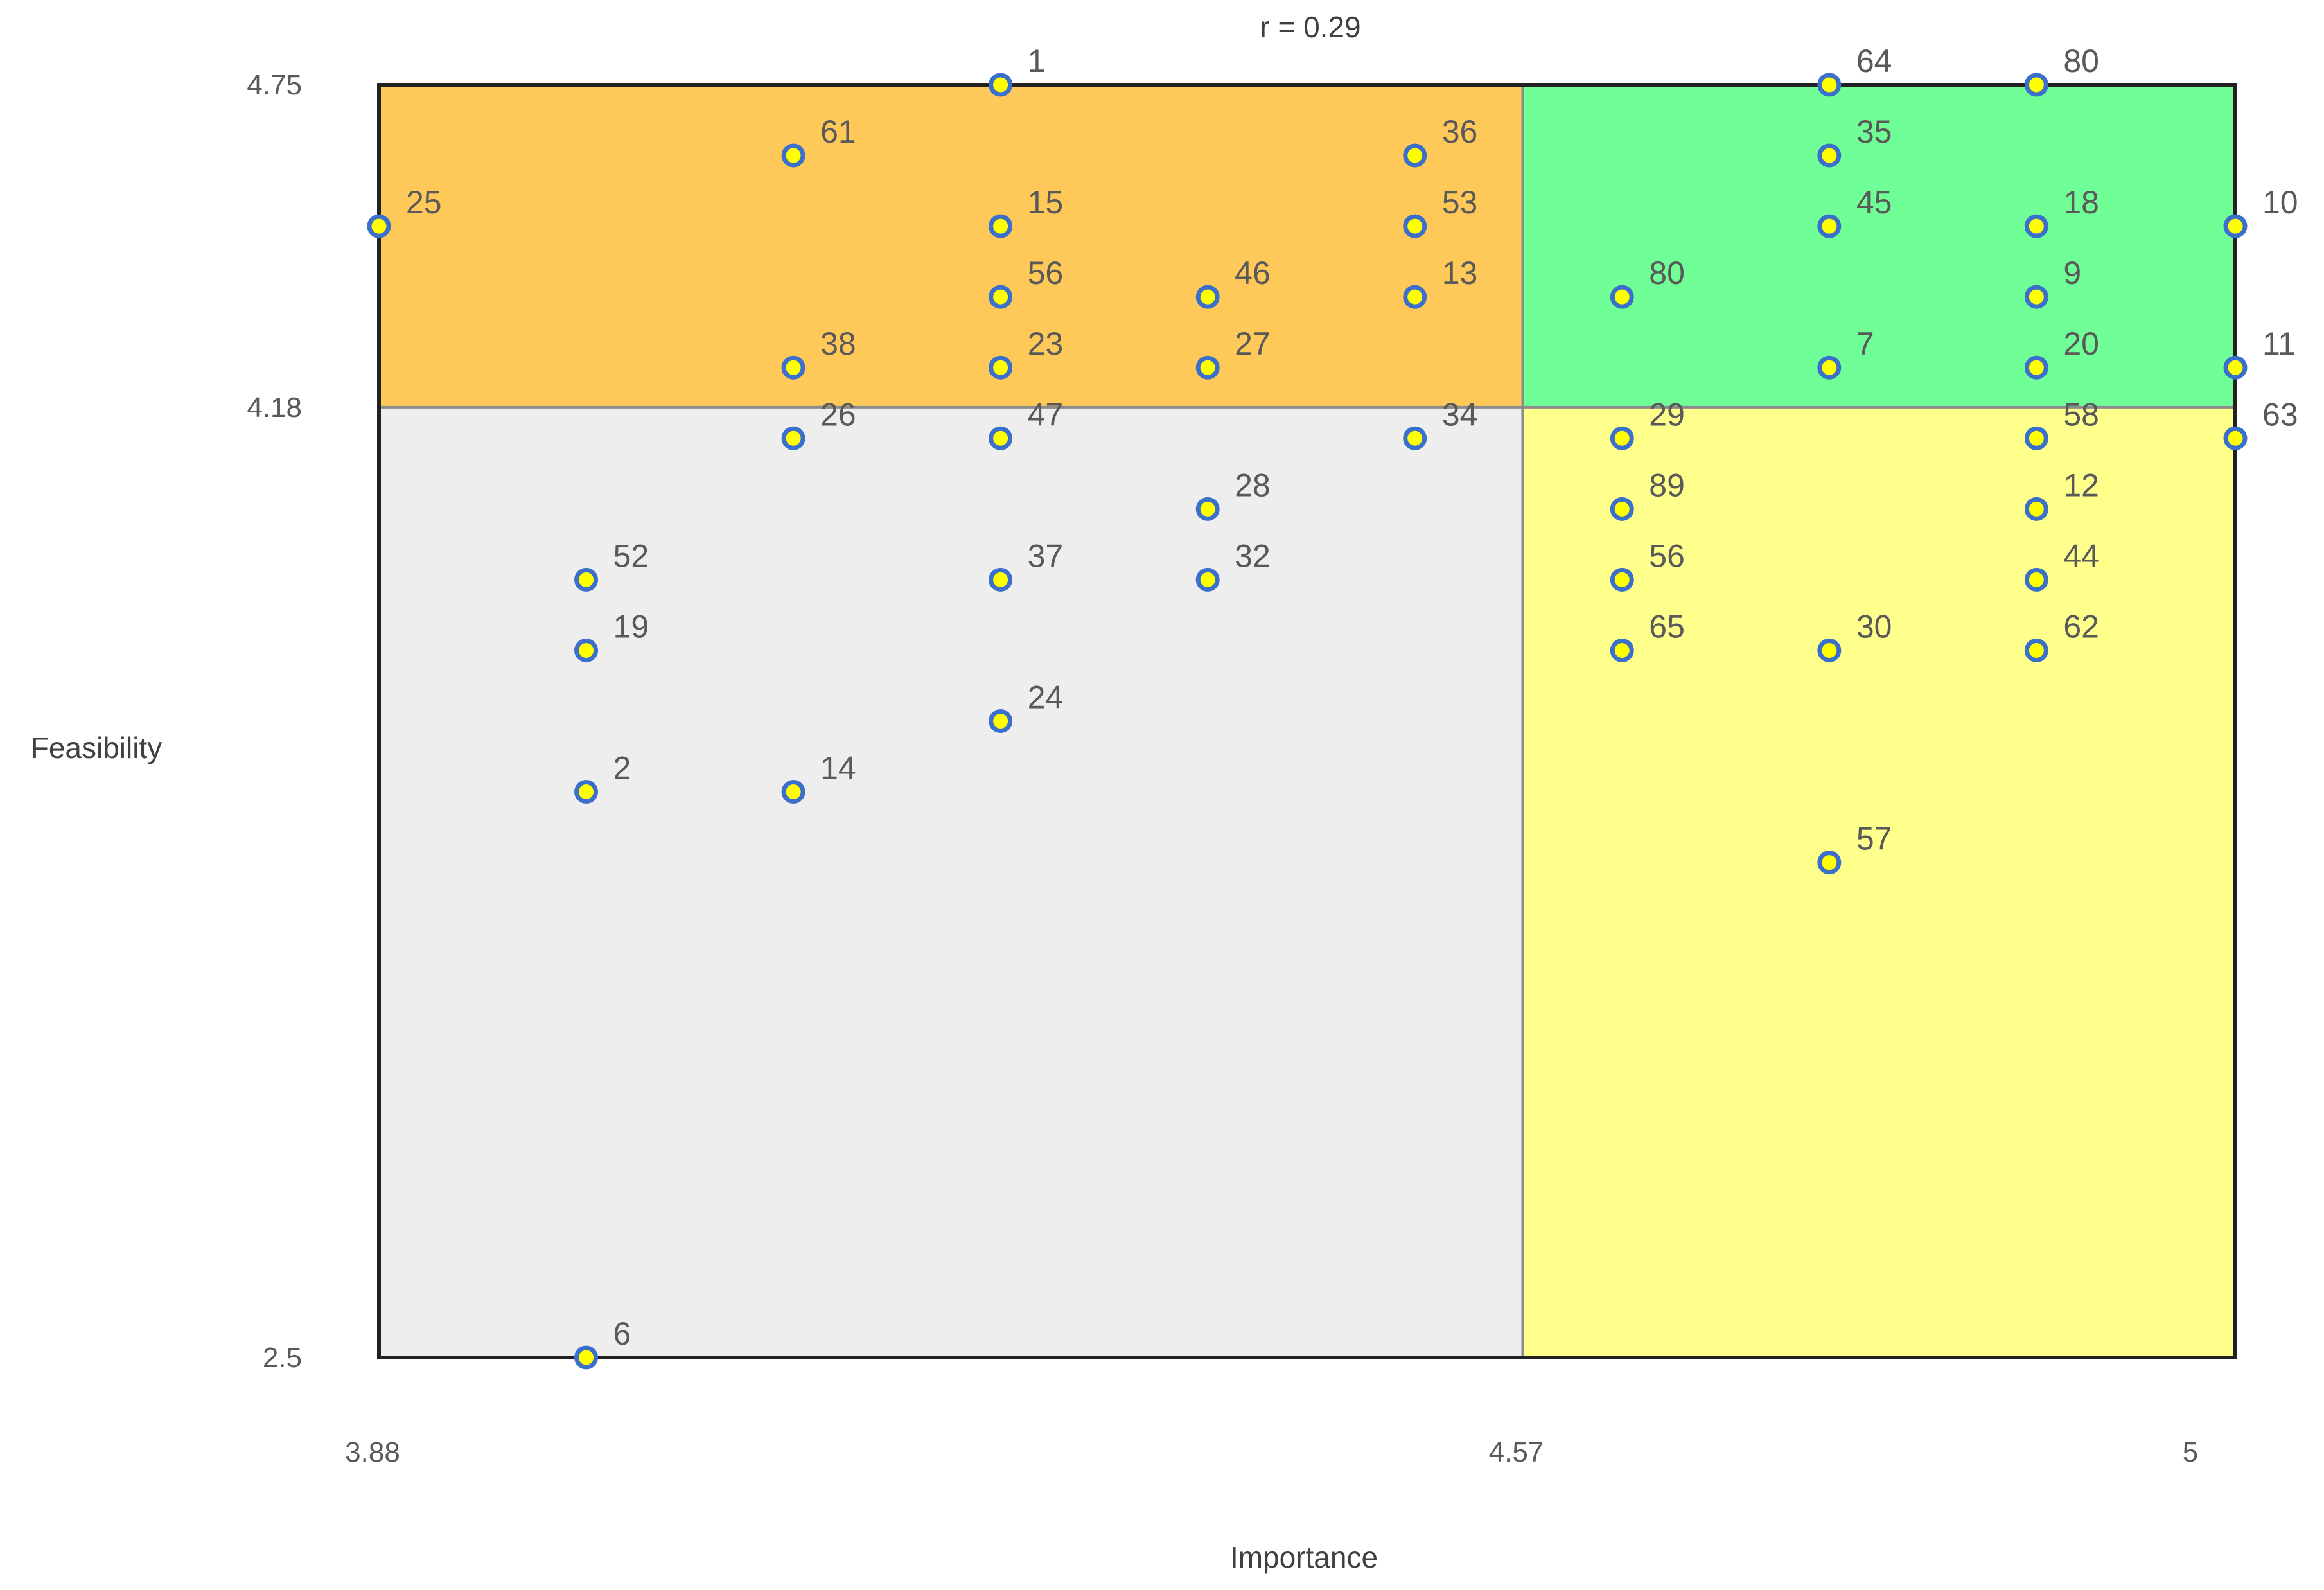  Describe the element at coordinates (2081, 344) in the screenshot. I see `data-point-label: 20` at that location.